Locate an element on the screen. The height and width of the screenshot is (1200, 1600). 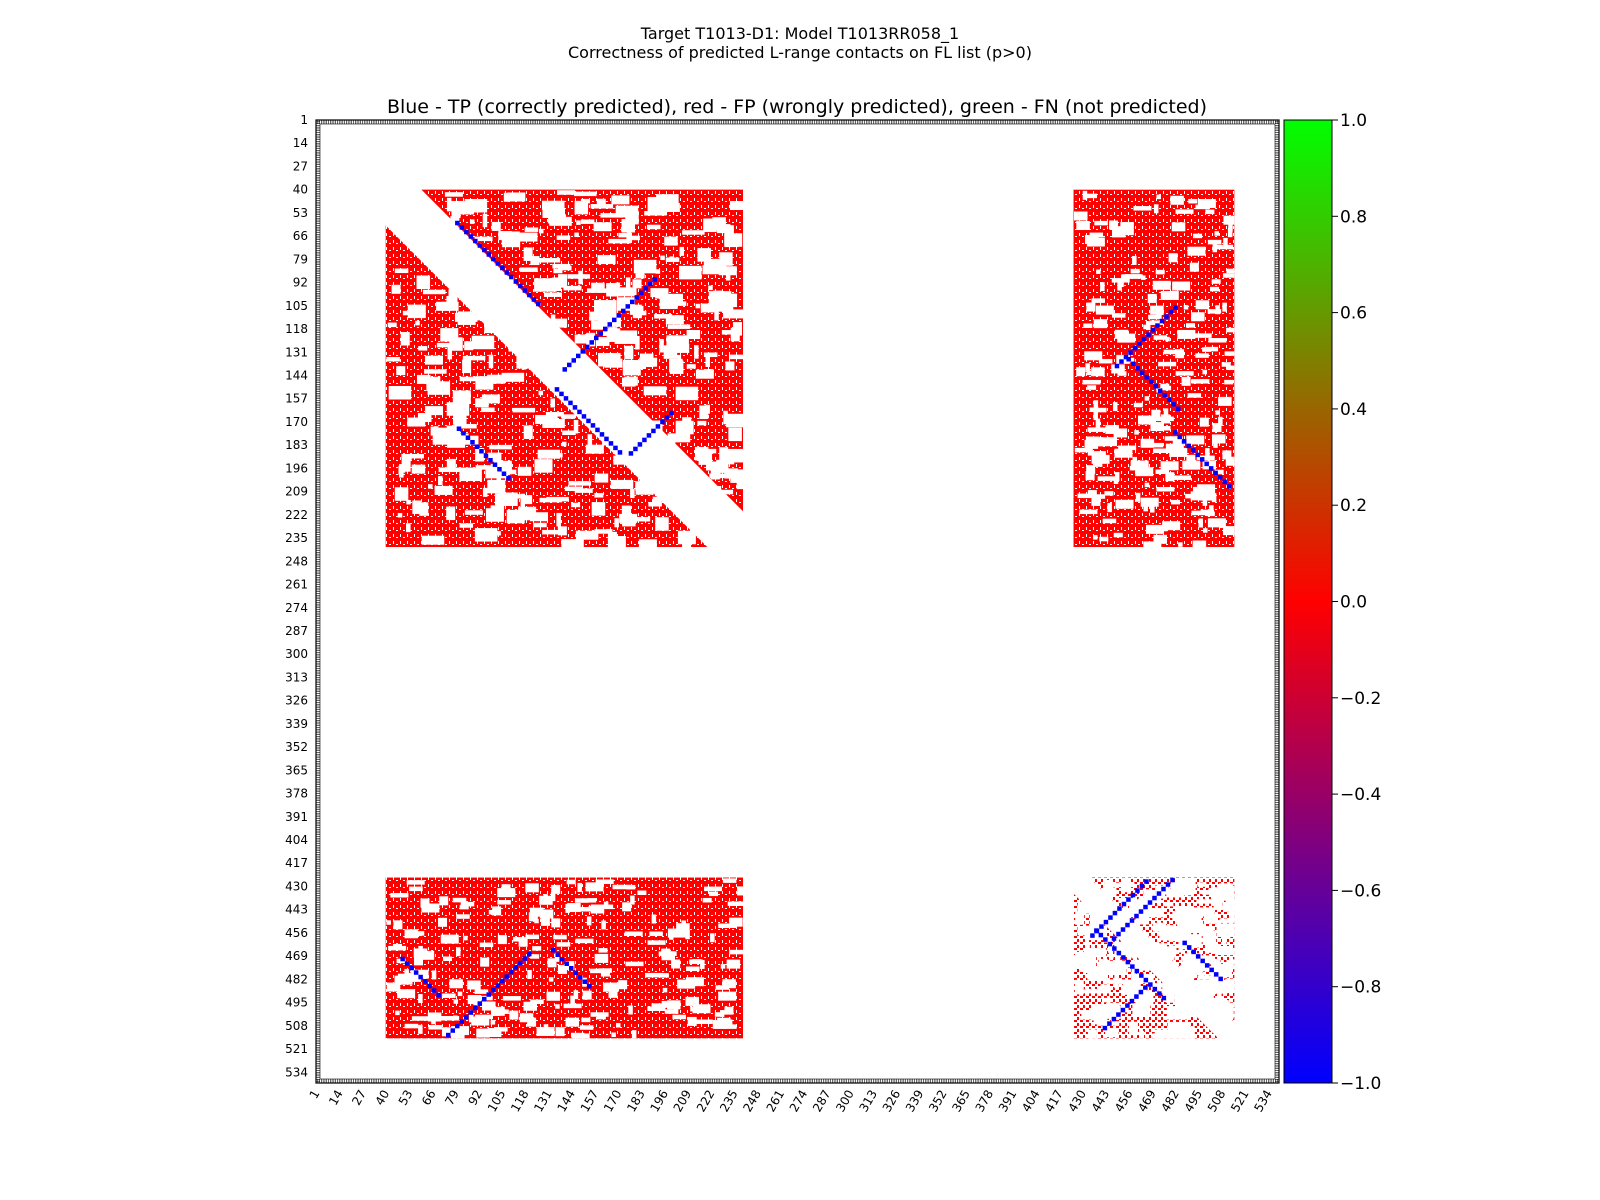
y-tick-label: 235 is located at coordinates (296, 538).